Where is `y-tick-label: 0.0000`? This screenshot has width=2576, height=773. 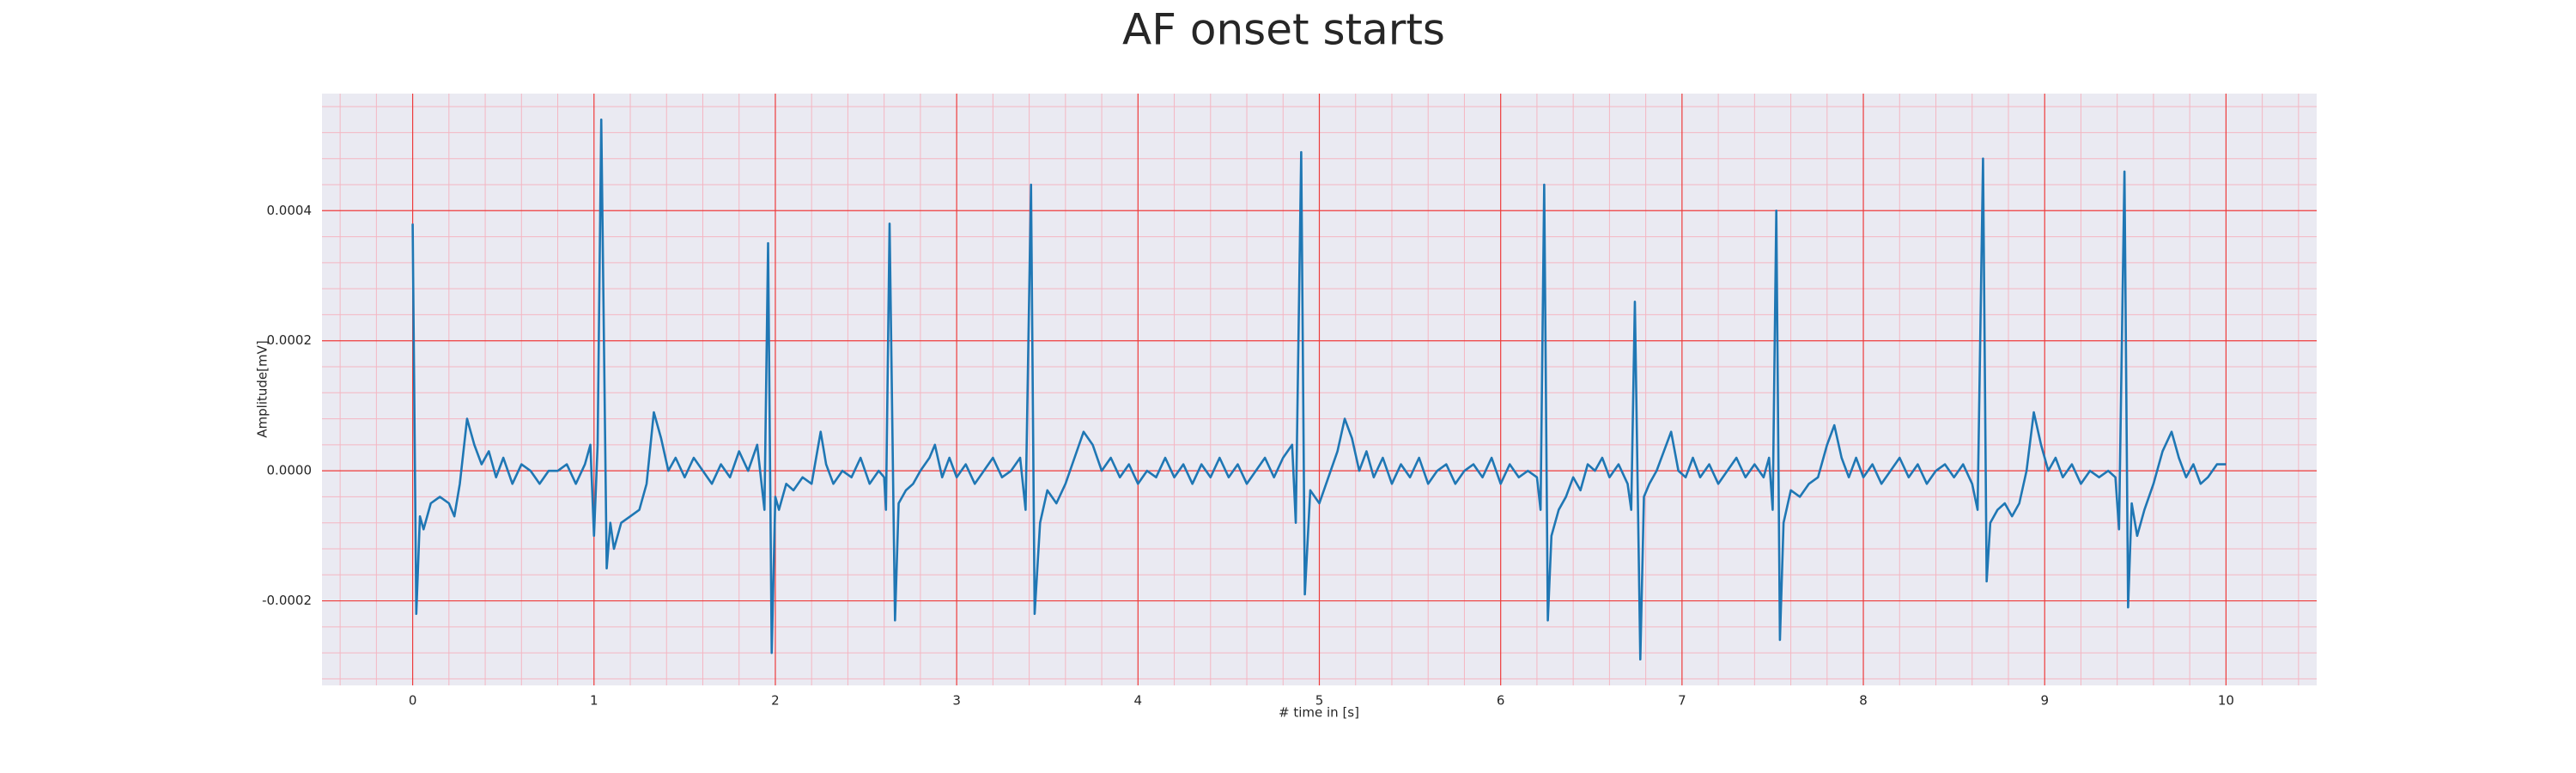 y-tick-label: 0.0000 is located at coordinates (290, 470).